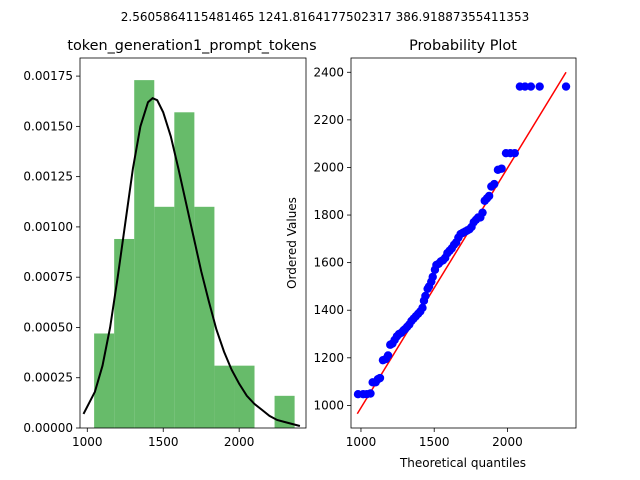 The height and width of the screenshot is (480, 640). What do you see at coordinates (48, 327) in the screenshot?
I see `y-tick-label: 0.00050` at bounding box center [48, 327].